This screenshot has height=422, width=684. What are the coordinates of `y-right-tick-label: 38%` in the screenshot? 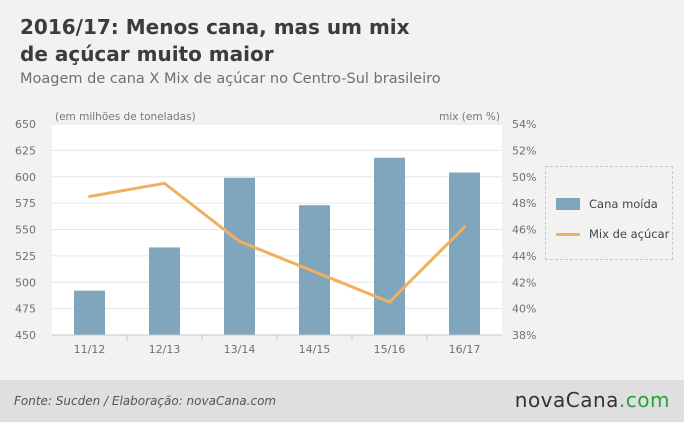 It's located at (524, 335).